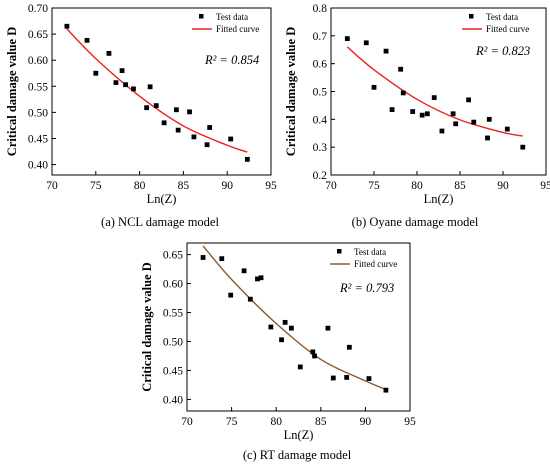 This screenshot has height=467, width=550. I want to click on y-tick-label: 0.7, so click(320, 37).